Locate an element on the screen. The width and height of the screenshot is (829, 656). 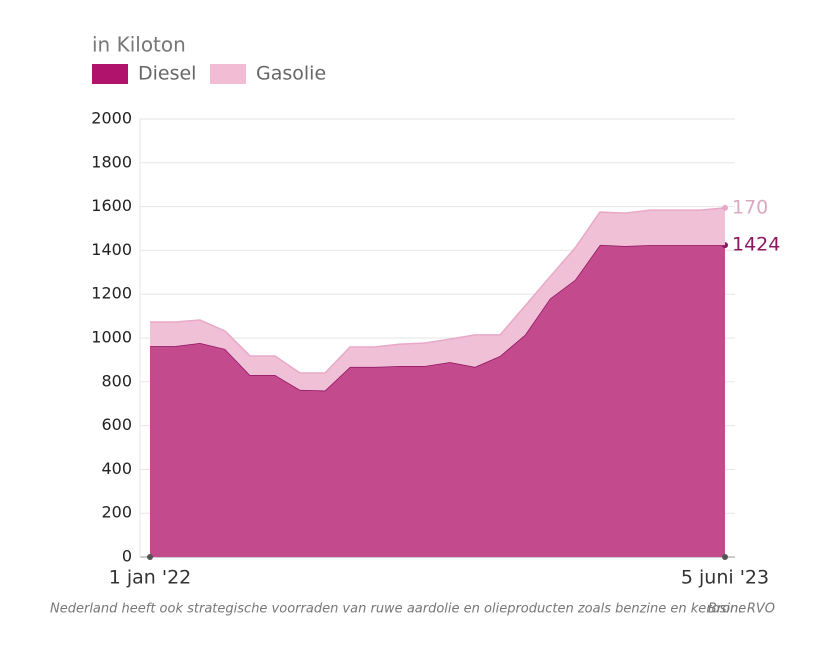
end-dot is located at coordinates (725, 207).